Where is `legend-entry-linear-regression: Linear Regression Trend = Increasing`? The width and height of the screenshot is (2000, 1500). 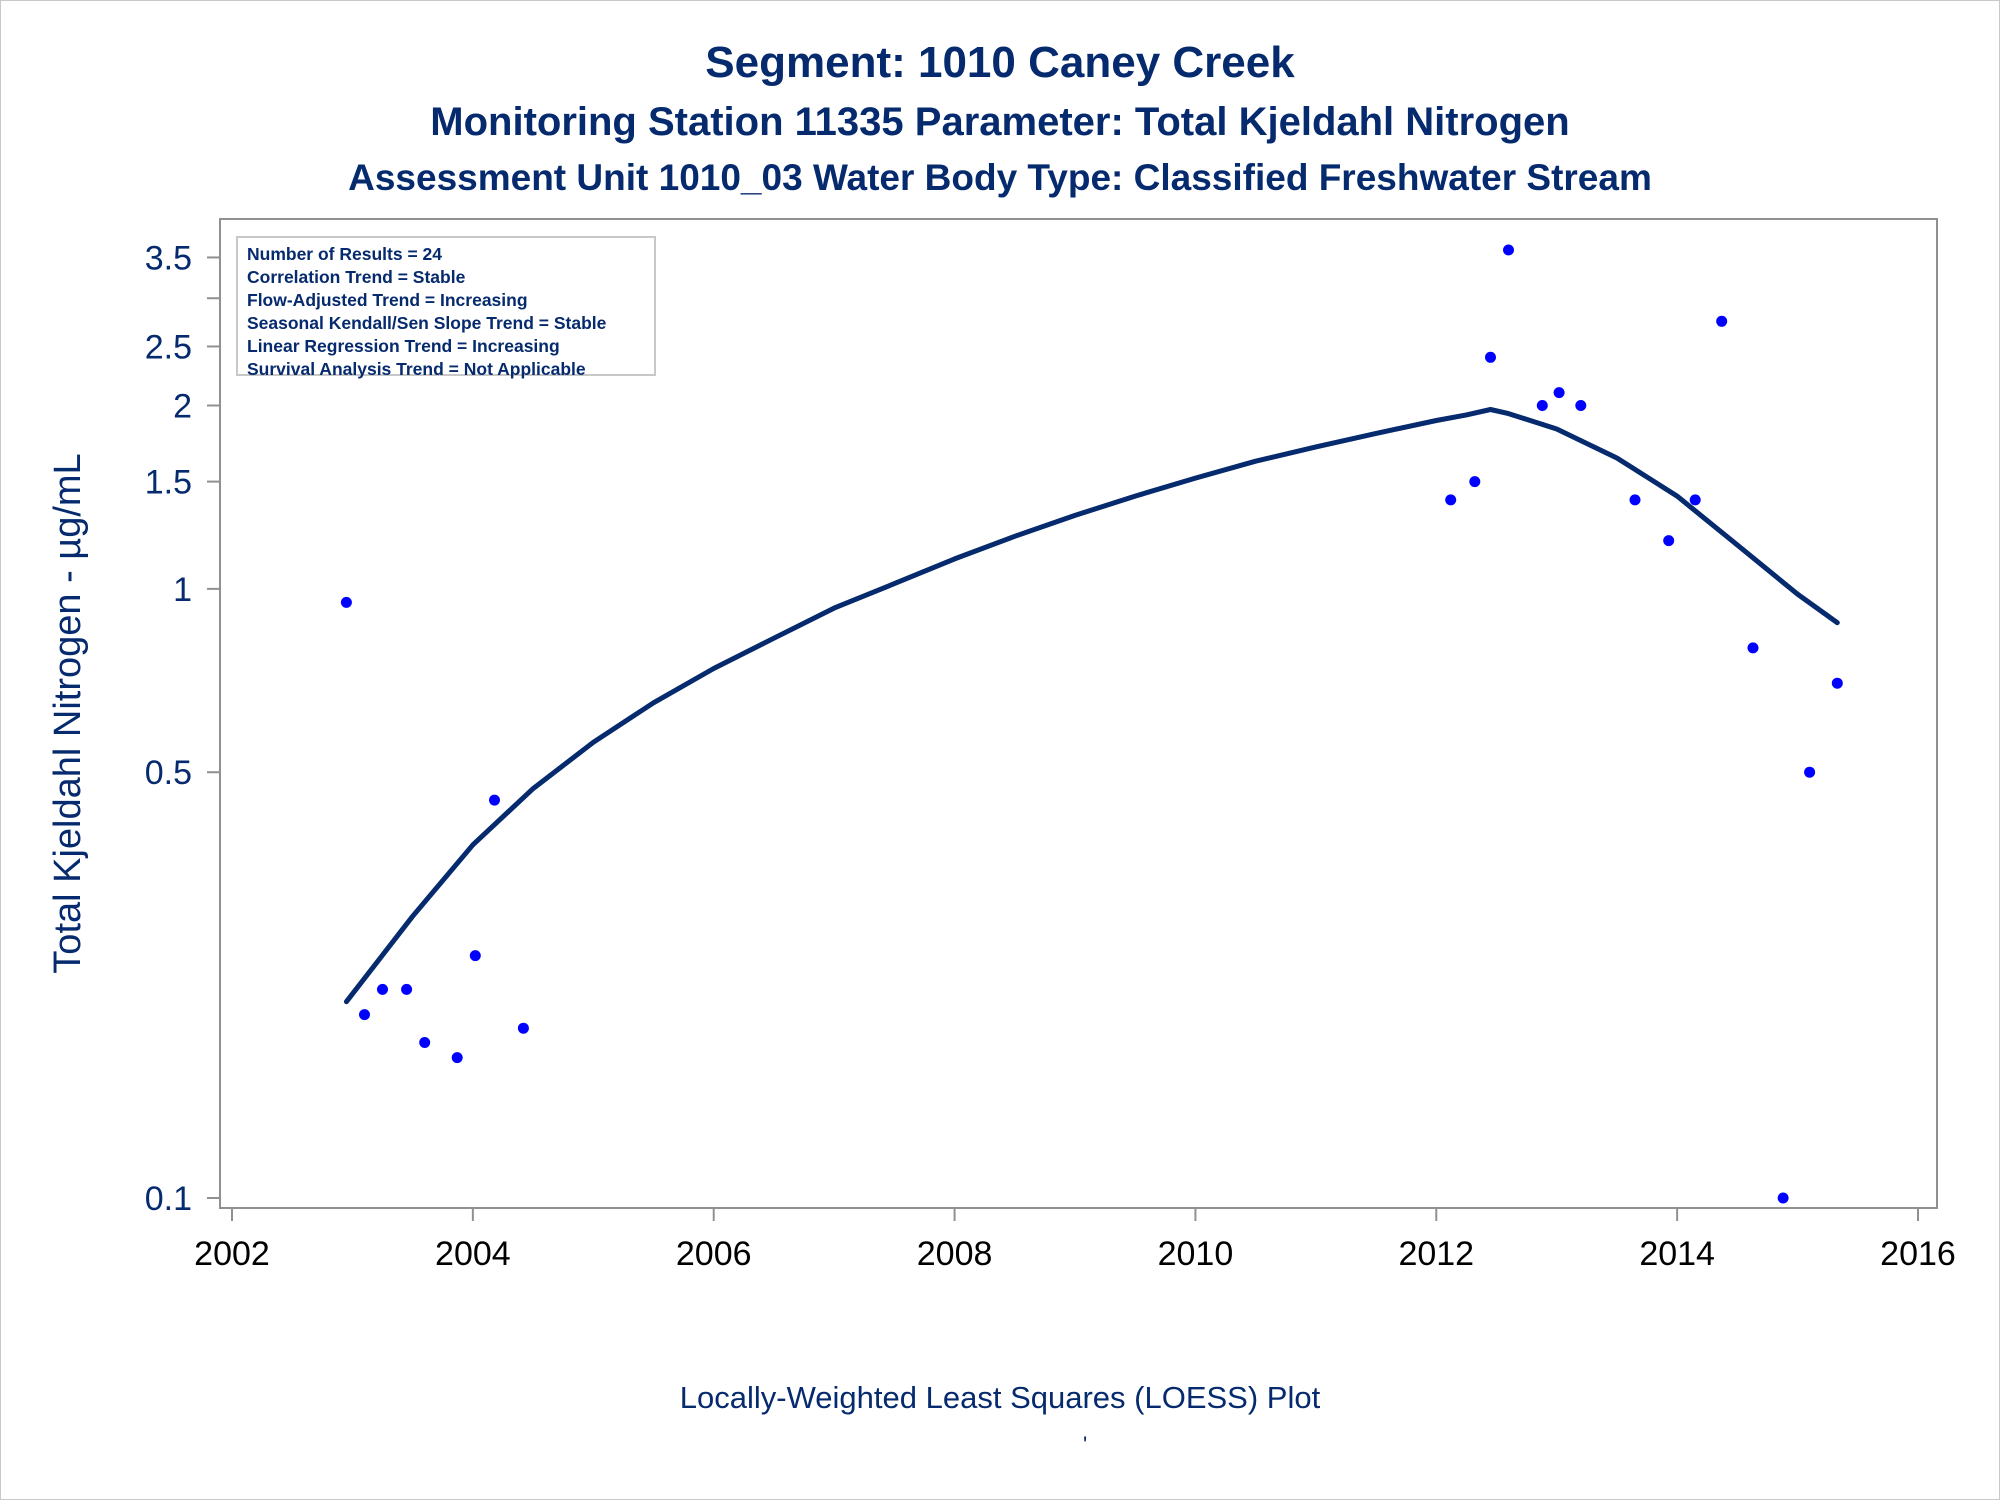 legend-entry-linear-regression: Linear Regression Trend = Increasing is located at coordinates (403, 346).